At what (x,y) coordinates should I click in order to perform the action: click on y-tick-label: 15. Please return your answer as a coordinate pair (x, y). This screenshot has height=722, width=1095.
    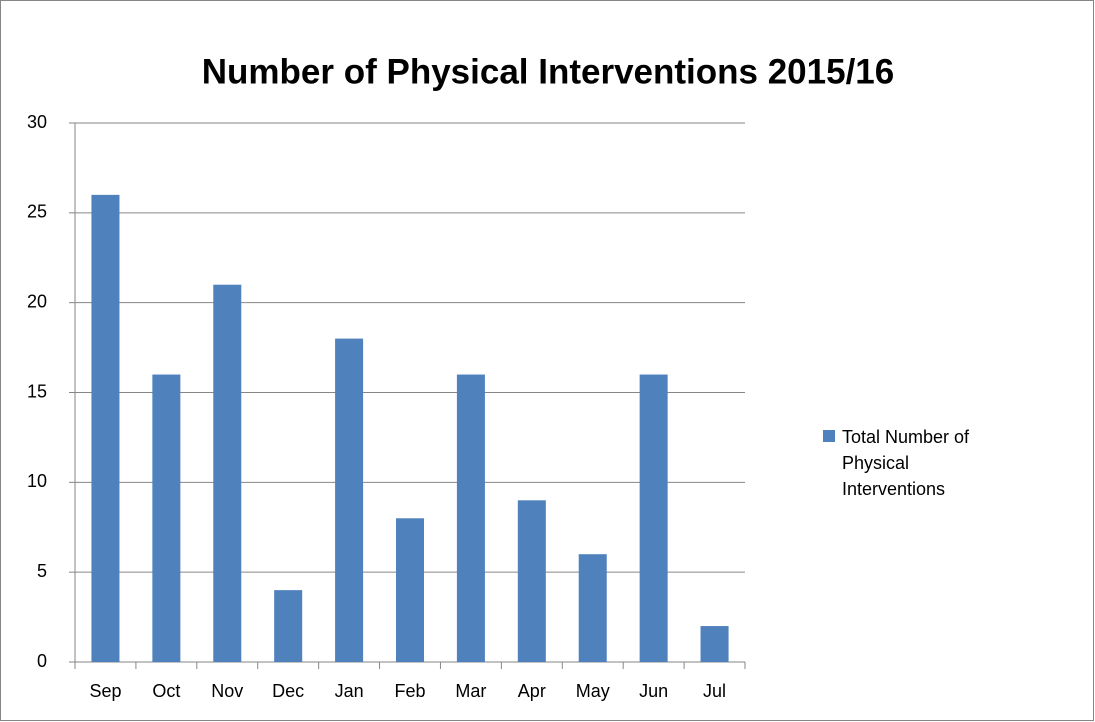
    Looking at the image, I should click on (37, 391).